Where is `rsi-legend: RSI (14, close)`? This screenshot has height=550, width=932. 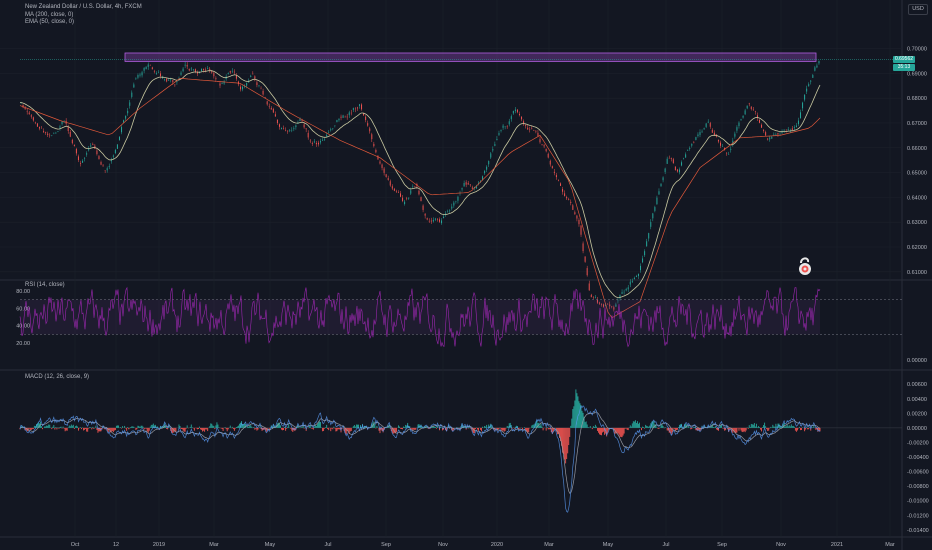 rsi-legend: RSI (14, close) is located at coordinates (45, 285).